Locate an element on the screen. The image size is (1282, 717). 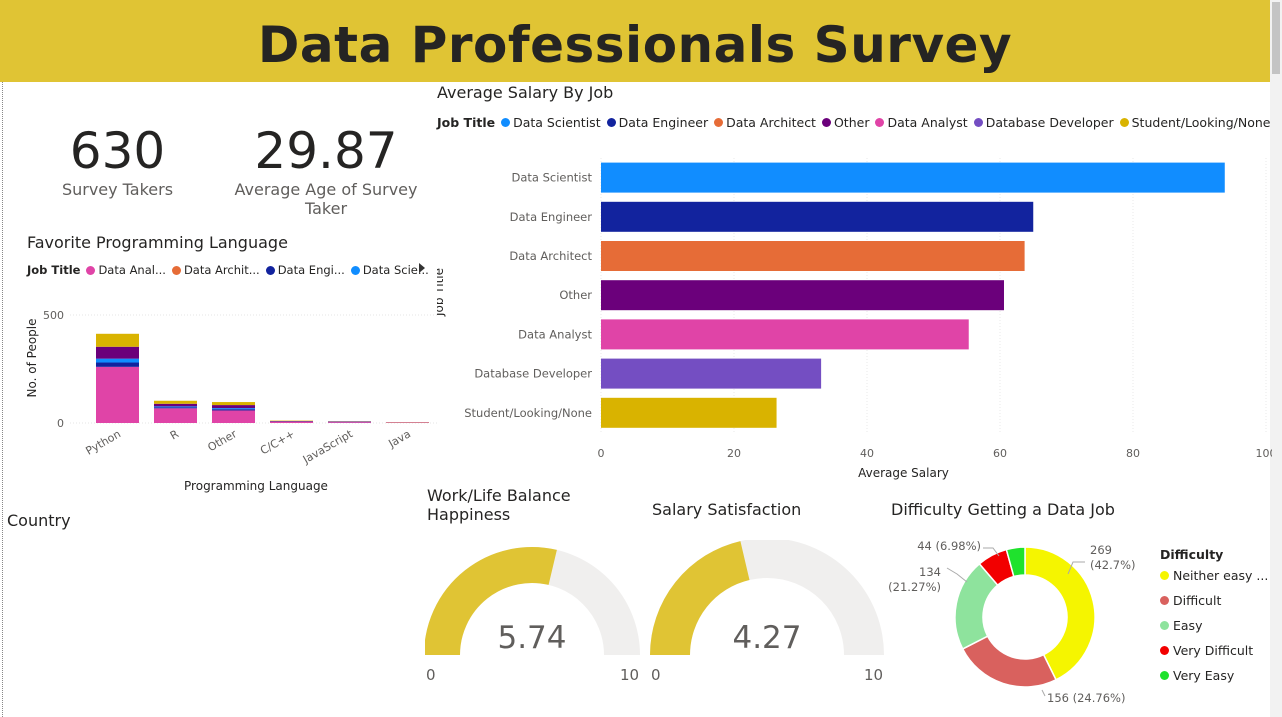
legend-item: Student/Looking/None is located at coordinates (1195, 122).